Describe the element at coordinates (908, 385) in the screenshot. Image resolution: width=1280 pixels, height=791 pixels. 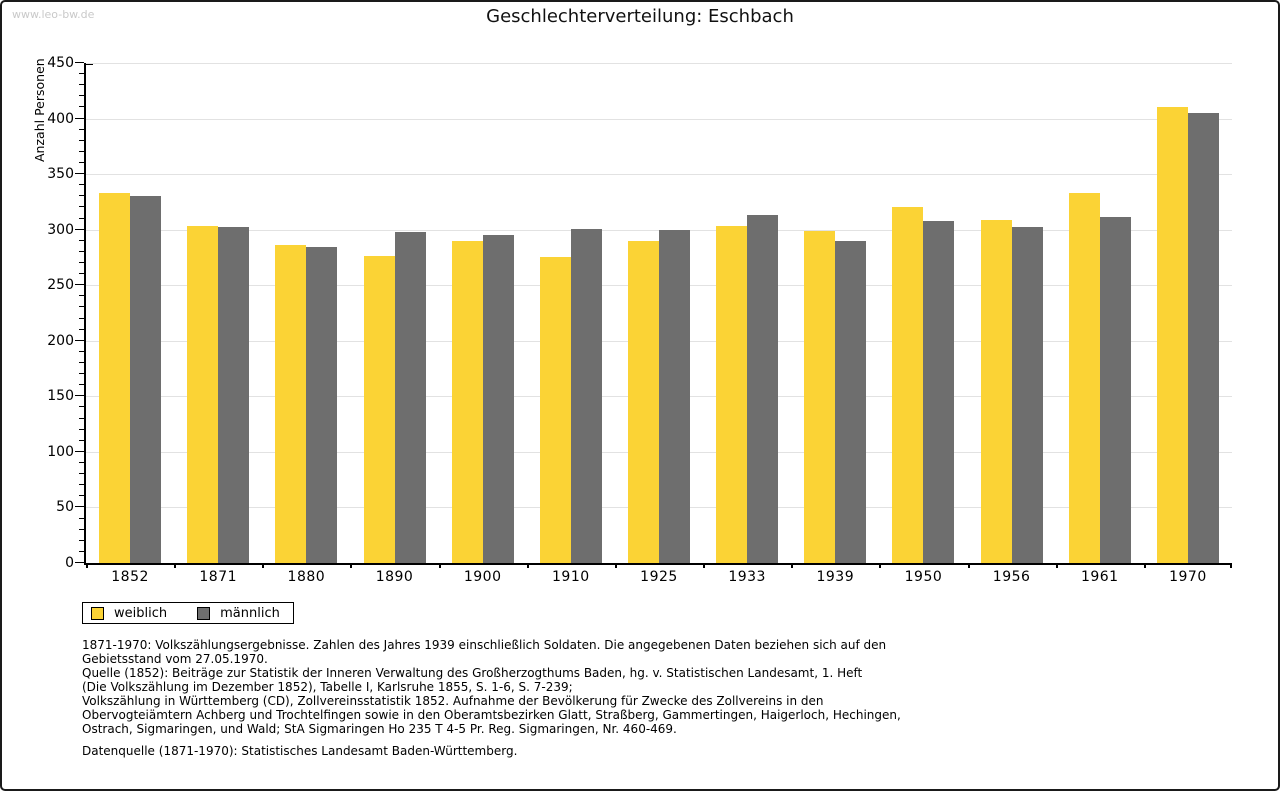
I see `bar-weiblich-1950` at that location.